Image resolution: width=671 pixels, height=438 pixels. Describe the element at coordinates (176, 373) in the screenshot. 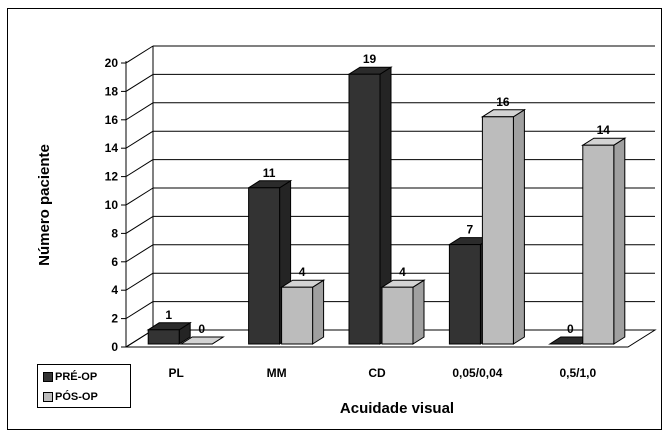

I see `x-tick-label: PL` at that location.